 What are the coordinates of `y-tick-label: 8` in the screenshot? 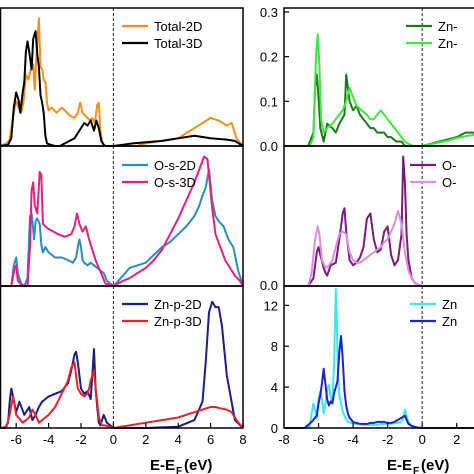 It's located at (274, 346).